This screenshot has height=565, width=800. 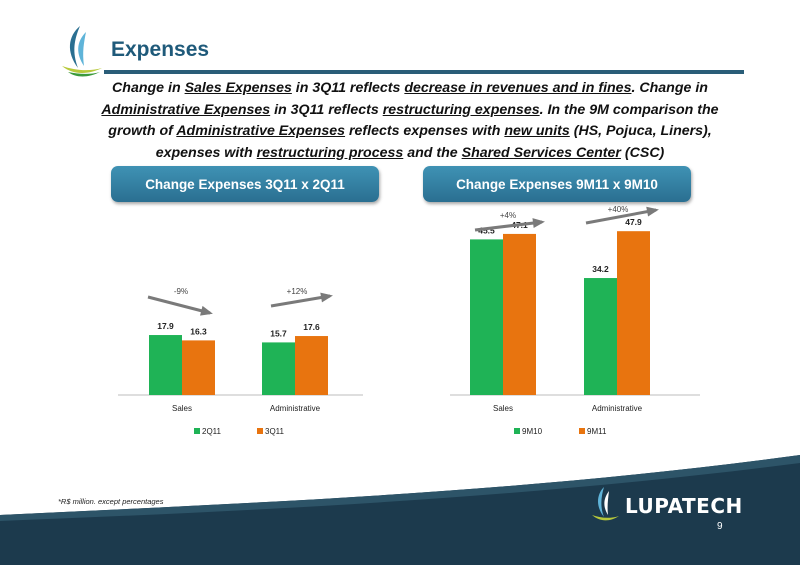 I want to click on legend-swatch-2Q11, so click(x=197, y=431).